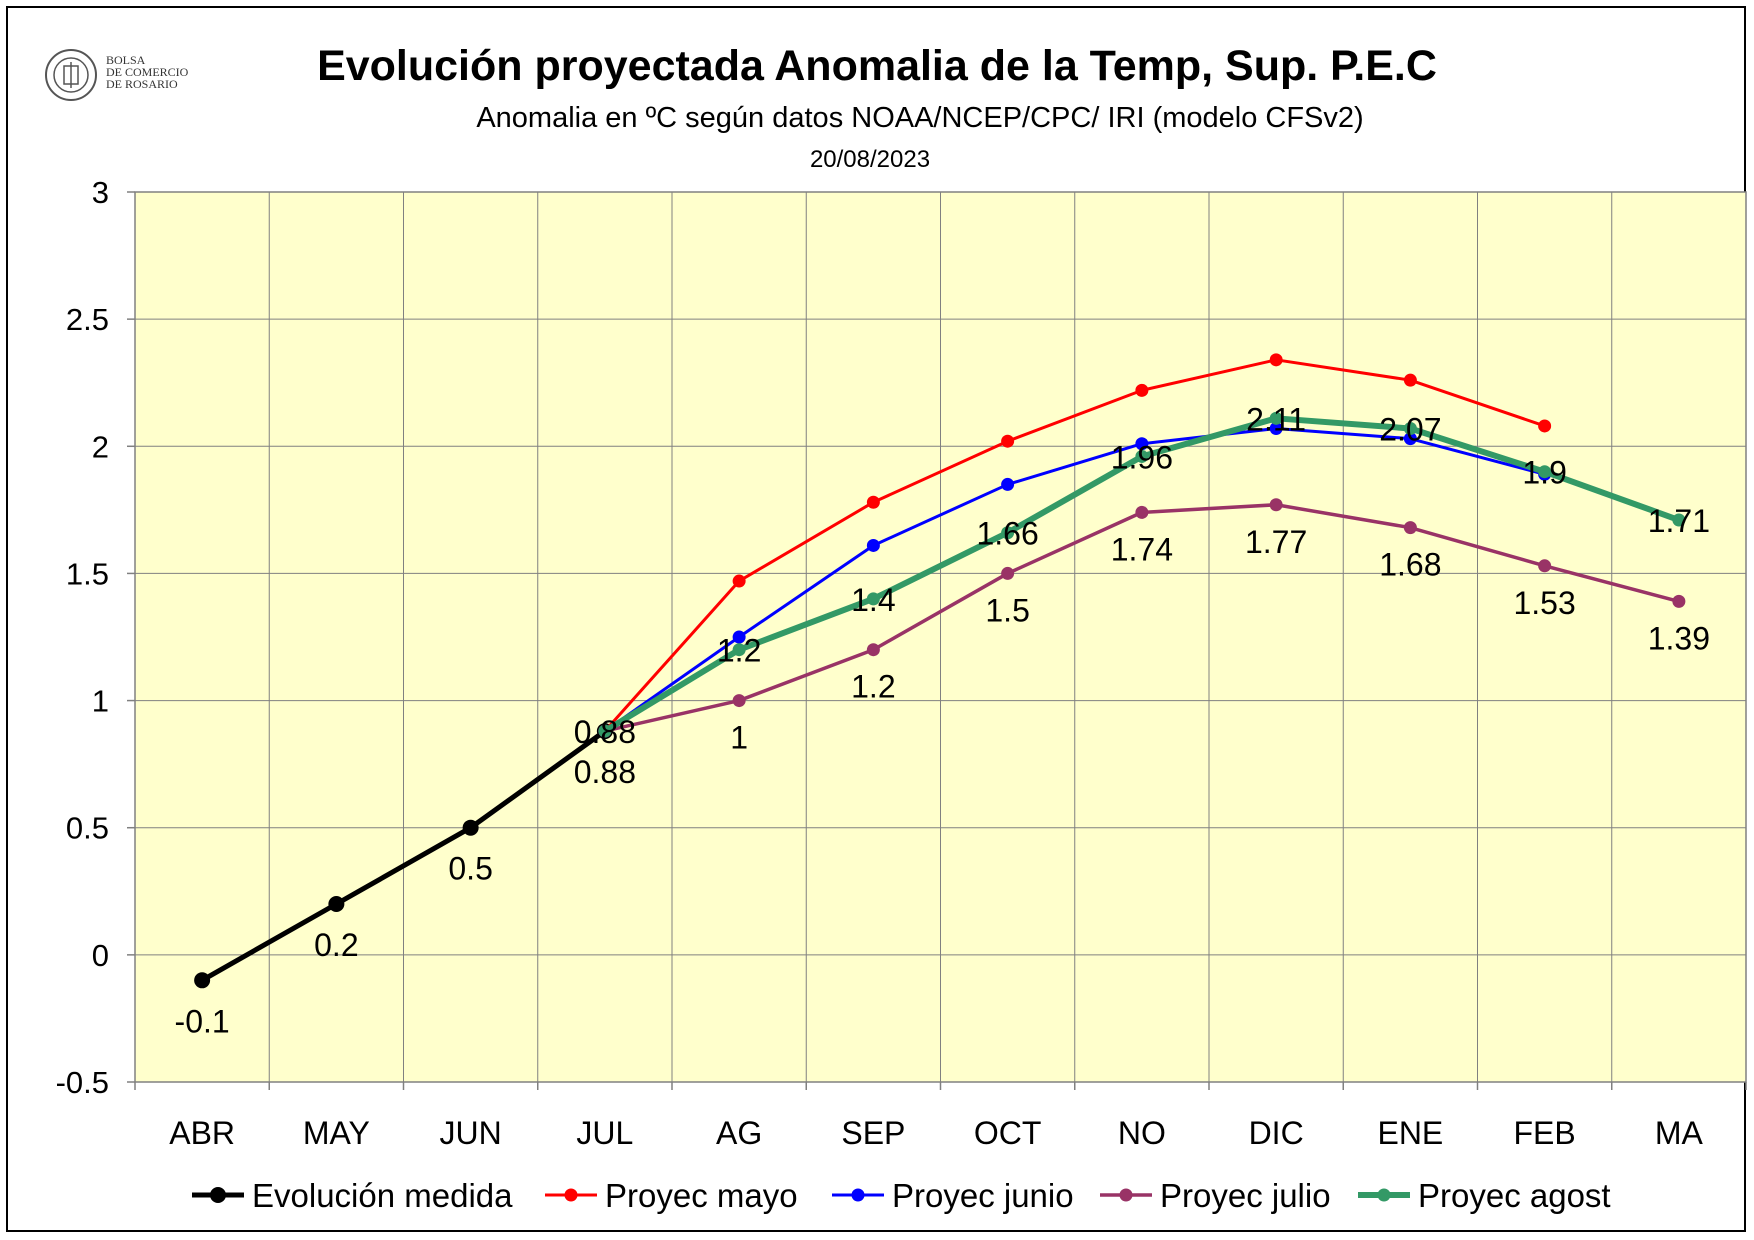  Describe the element at coordinates (1008, 1133) in the screenshot. I see `x-tick-label: OCT` at that location.